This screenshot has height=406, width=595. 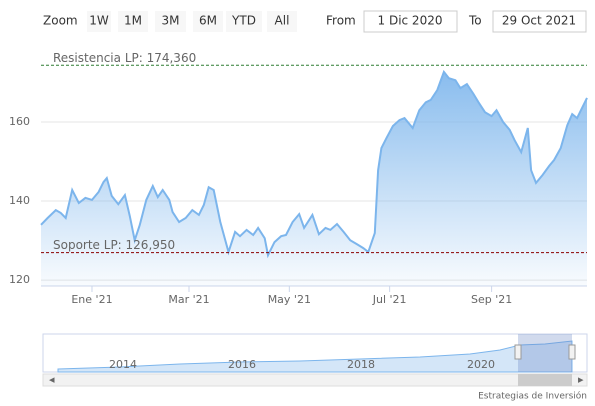 I want to click on scroll-left: ◂, so click(x=52, y=379).